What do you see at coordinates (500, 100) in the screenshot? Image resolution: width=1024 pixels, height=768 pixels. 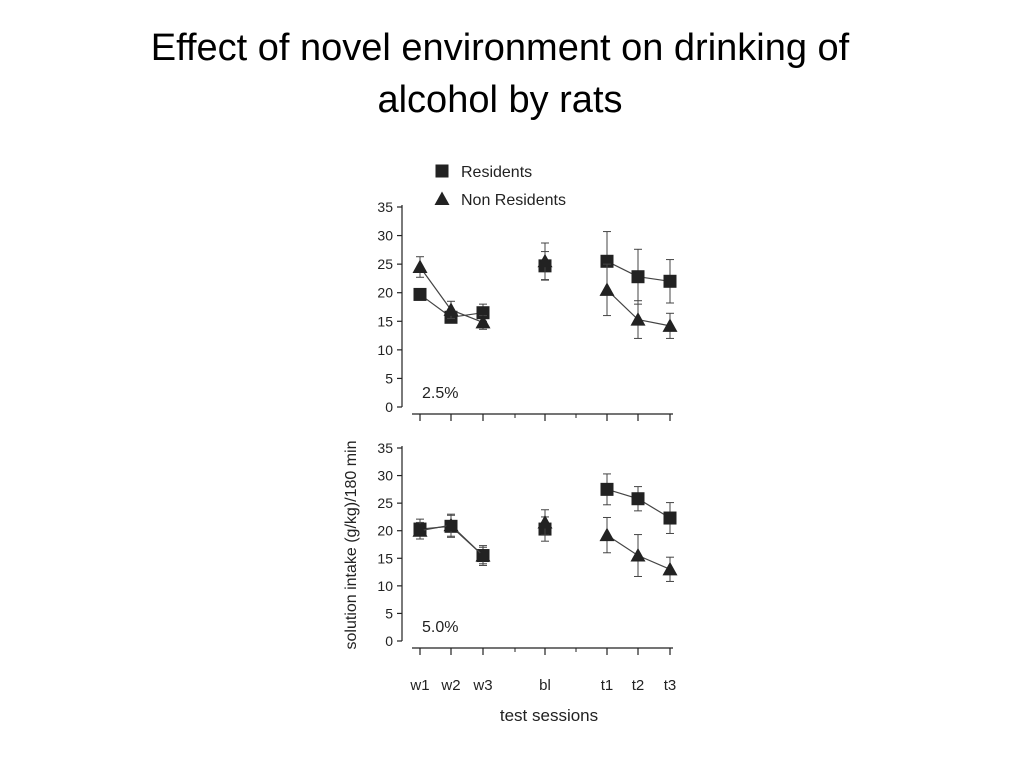 I see `slide-title-line2: alcohol by rats` at bounding box center [500, 100].